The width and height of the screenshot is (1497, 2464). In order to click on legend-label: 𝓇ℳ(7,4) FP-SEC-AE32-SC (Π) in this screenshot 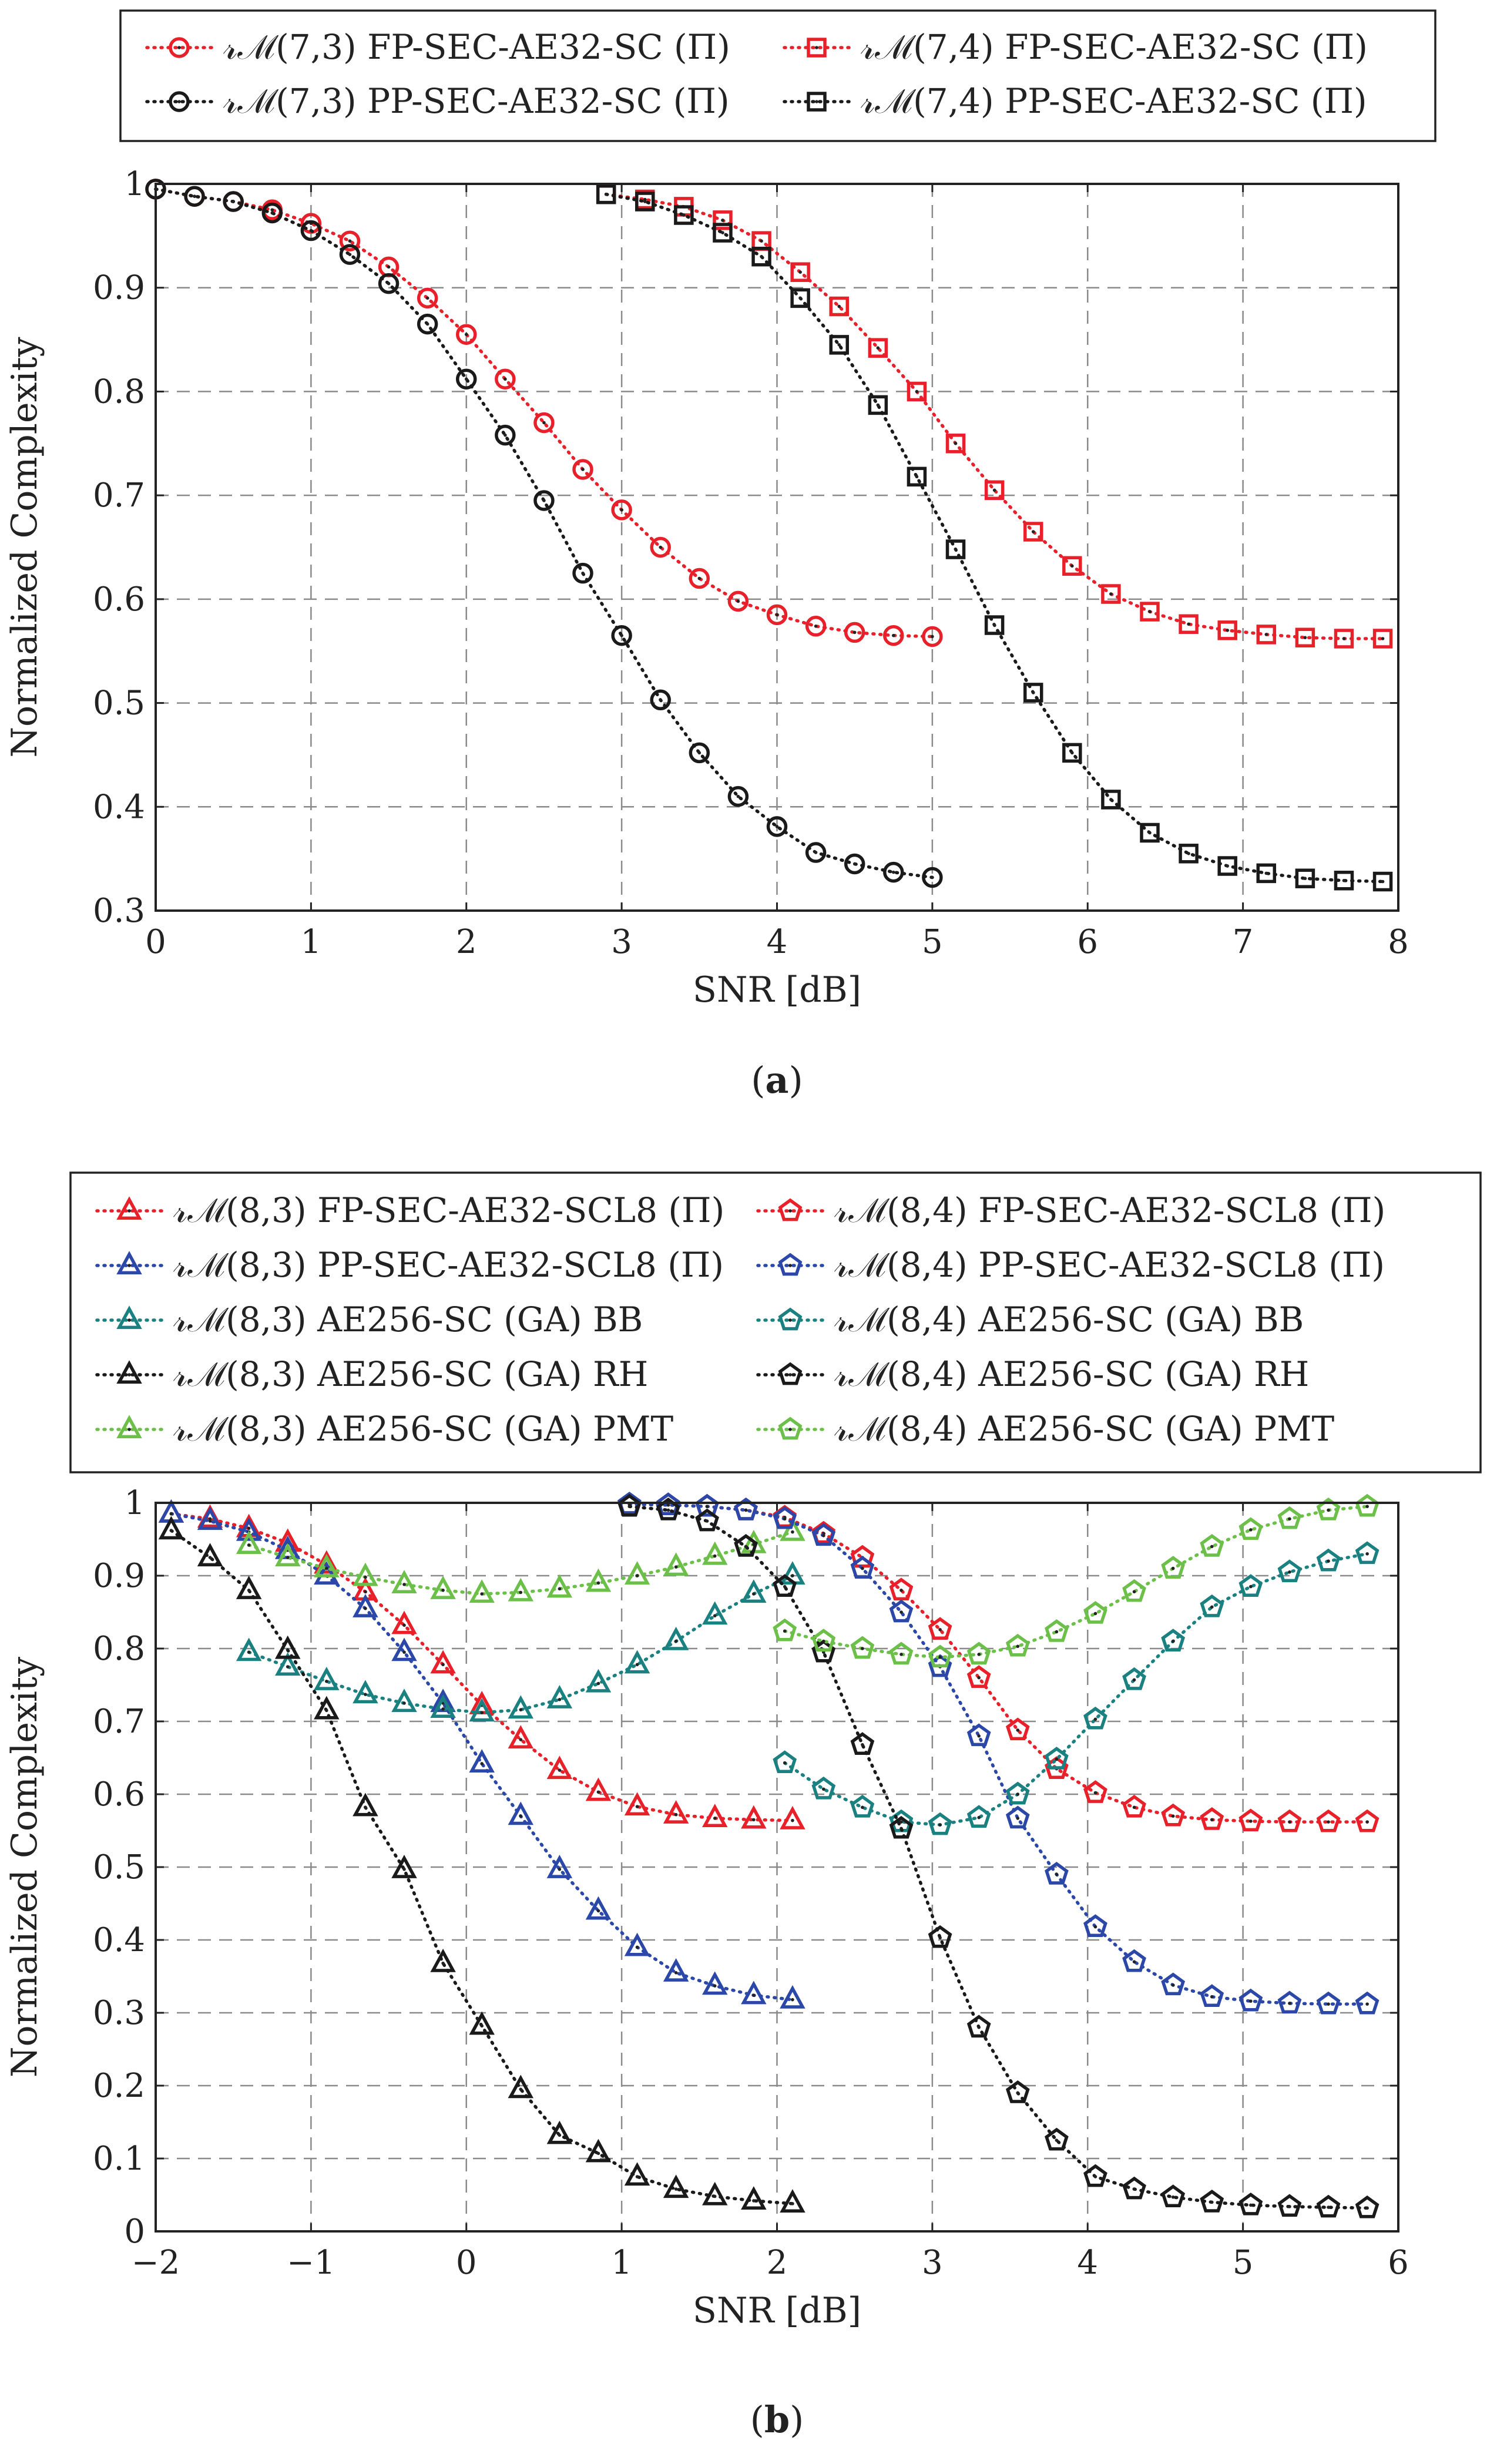, I will do `click(1114, 47)`.